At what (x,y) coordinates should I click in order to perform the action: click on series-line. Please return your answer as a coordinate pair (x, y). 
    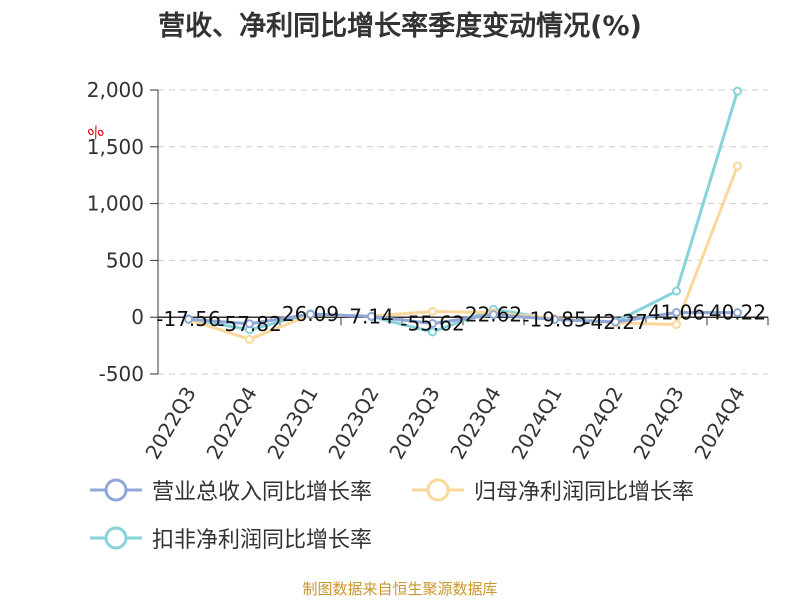
    Looking at the image, I should click on (463, 318).